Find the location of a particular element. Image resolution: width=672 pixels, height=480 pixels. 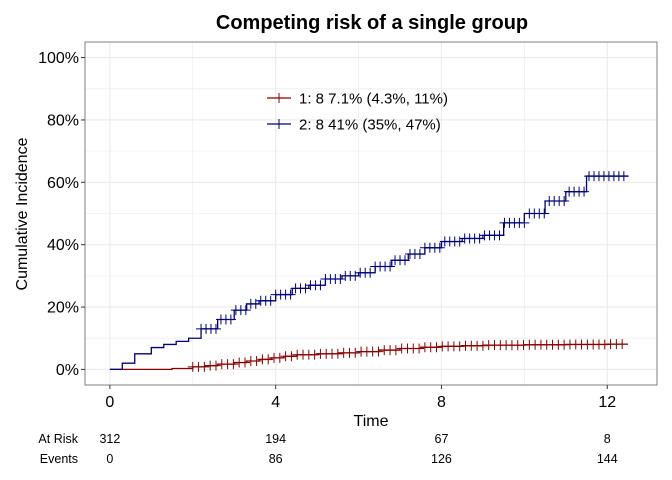

y-tick-label: 60% is located at coordinates (63, 183).